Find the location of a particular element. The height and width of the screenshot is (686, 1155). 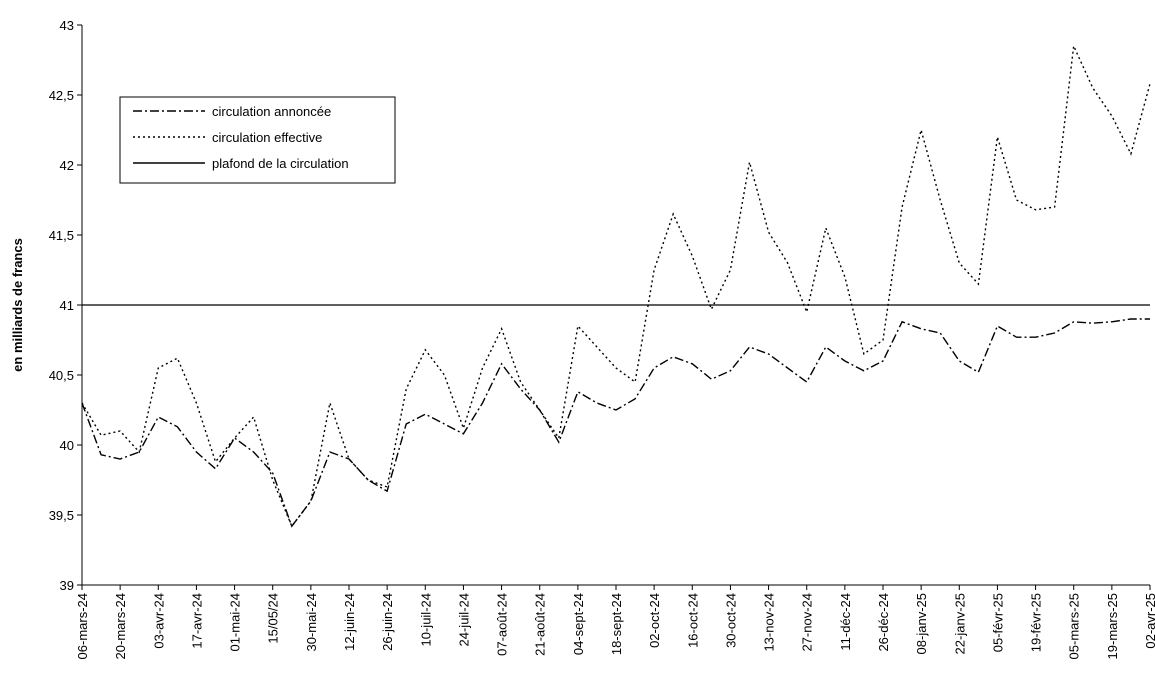

y-tick-label: 41,5 is located at coordinates (61, 235).